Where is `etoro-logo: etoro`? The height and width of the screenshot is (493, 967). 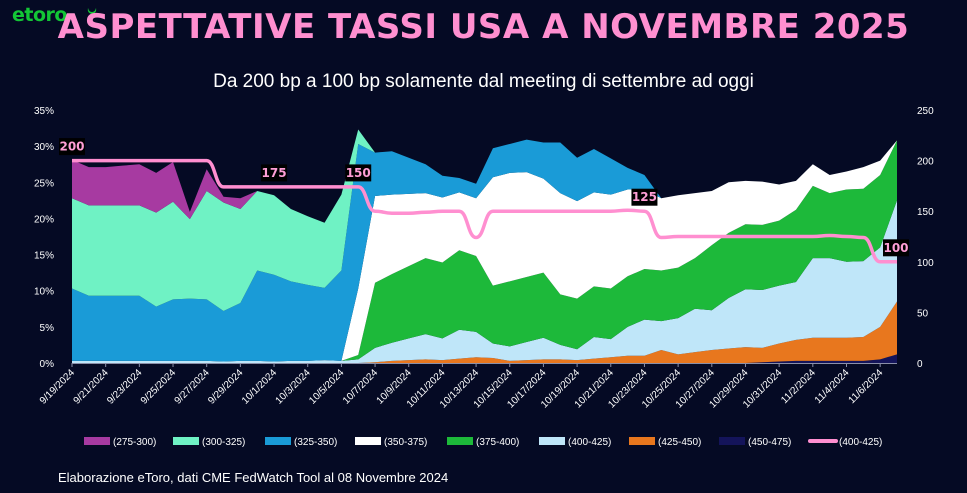 etoro-logo: etoro is located at coordinates (39, 15).